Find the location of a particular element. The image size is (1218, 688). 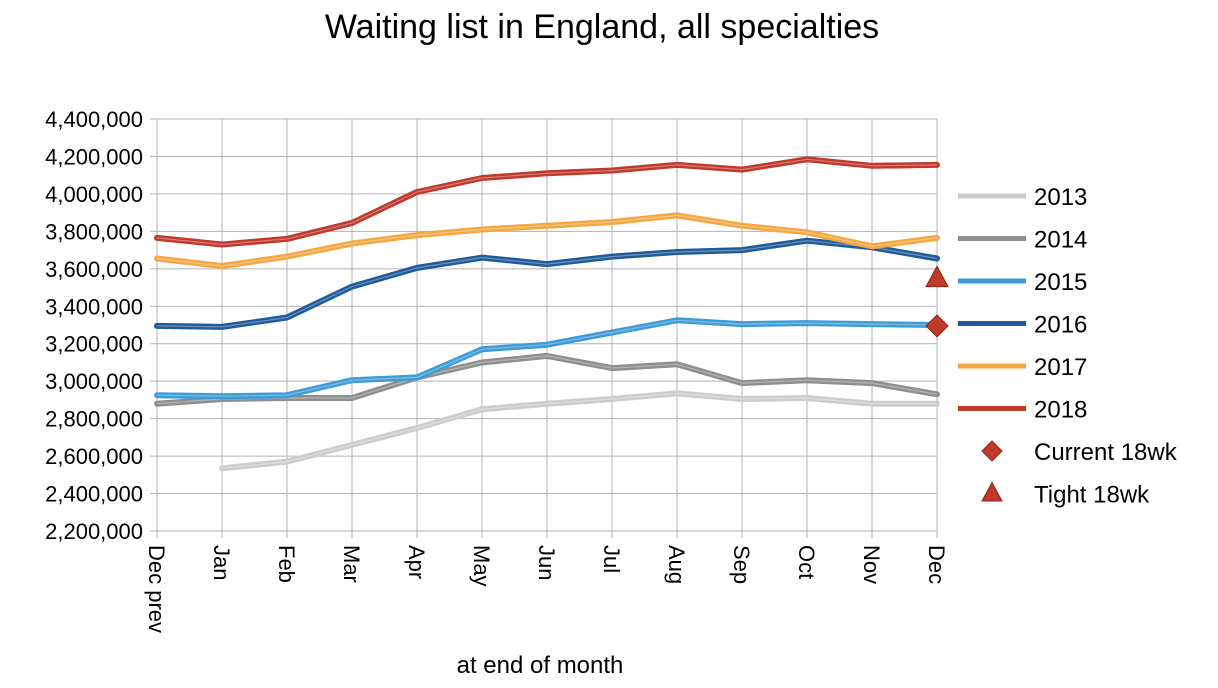

x-tick-label: Aug is located at coordinates (676, 564).